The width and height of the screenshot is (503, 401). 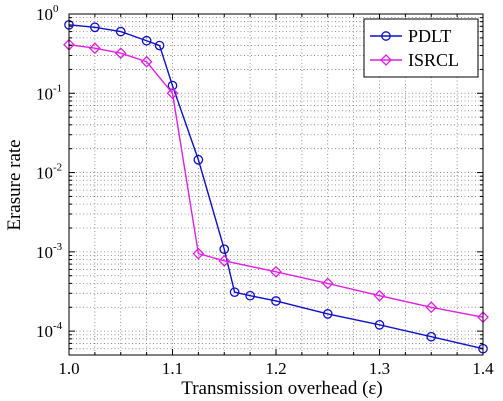 I want to click on y-tick-exponent: -1, so click(x=57, y=88).